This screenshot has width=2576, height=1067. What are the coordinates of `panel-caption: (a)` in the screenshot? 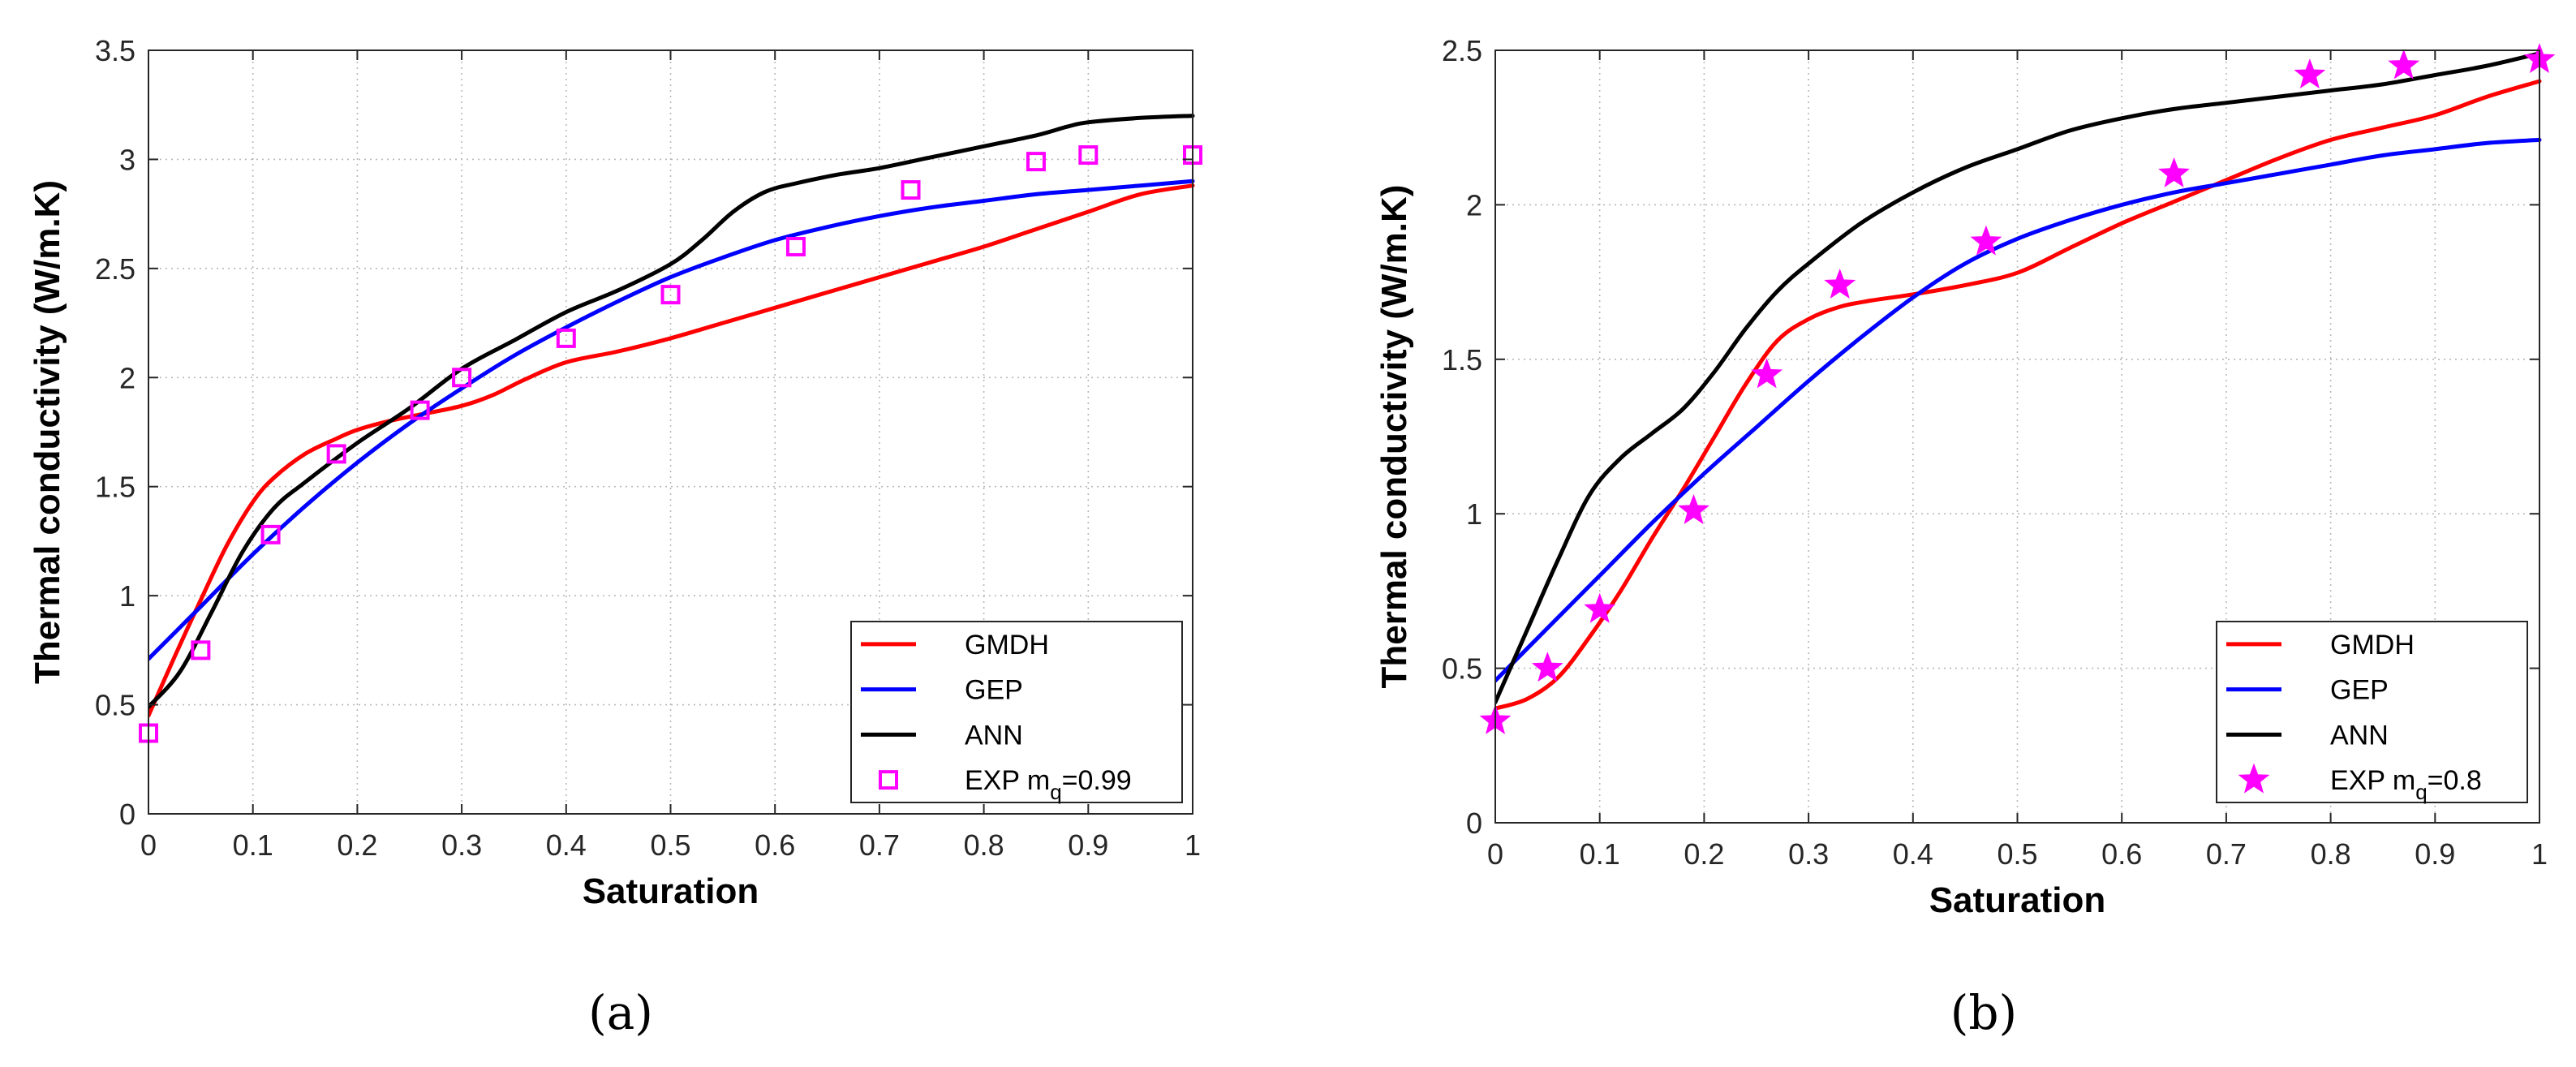 It's located at (620, 1012).